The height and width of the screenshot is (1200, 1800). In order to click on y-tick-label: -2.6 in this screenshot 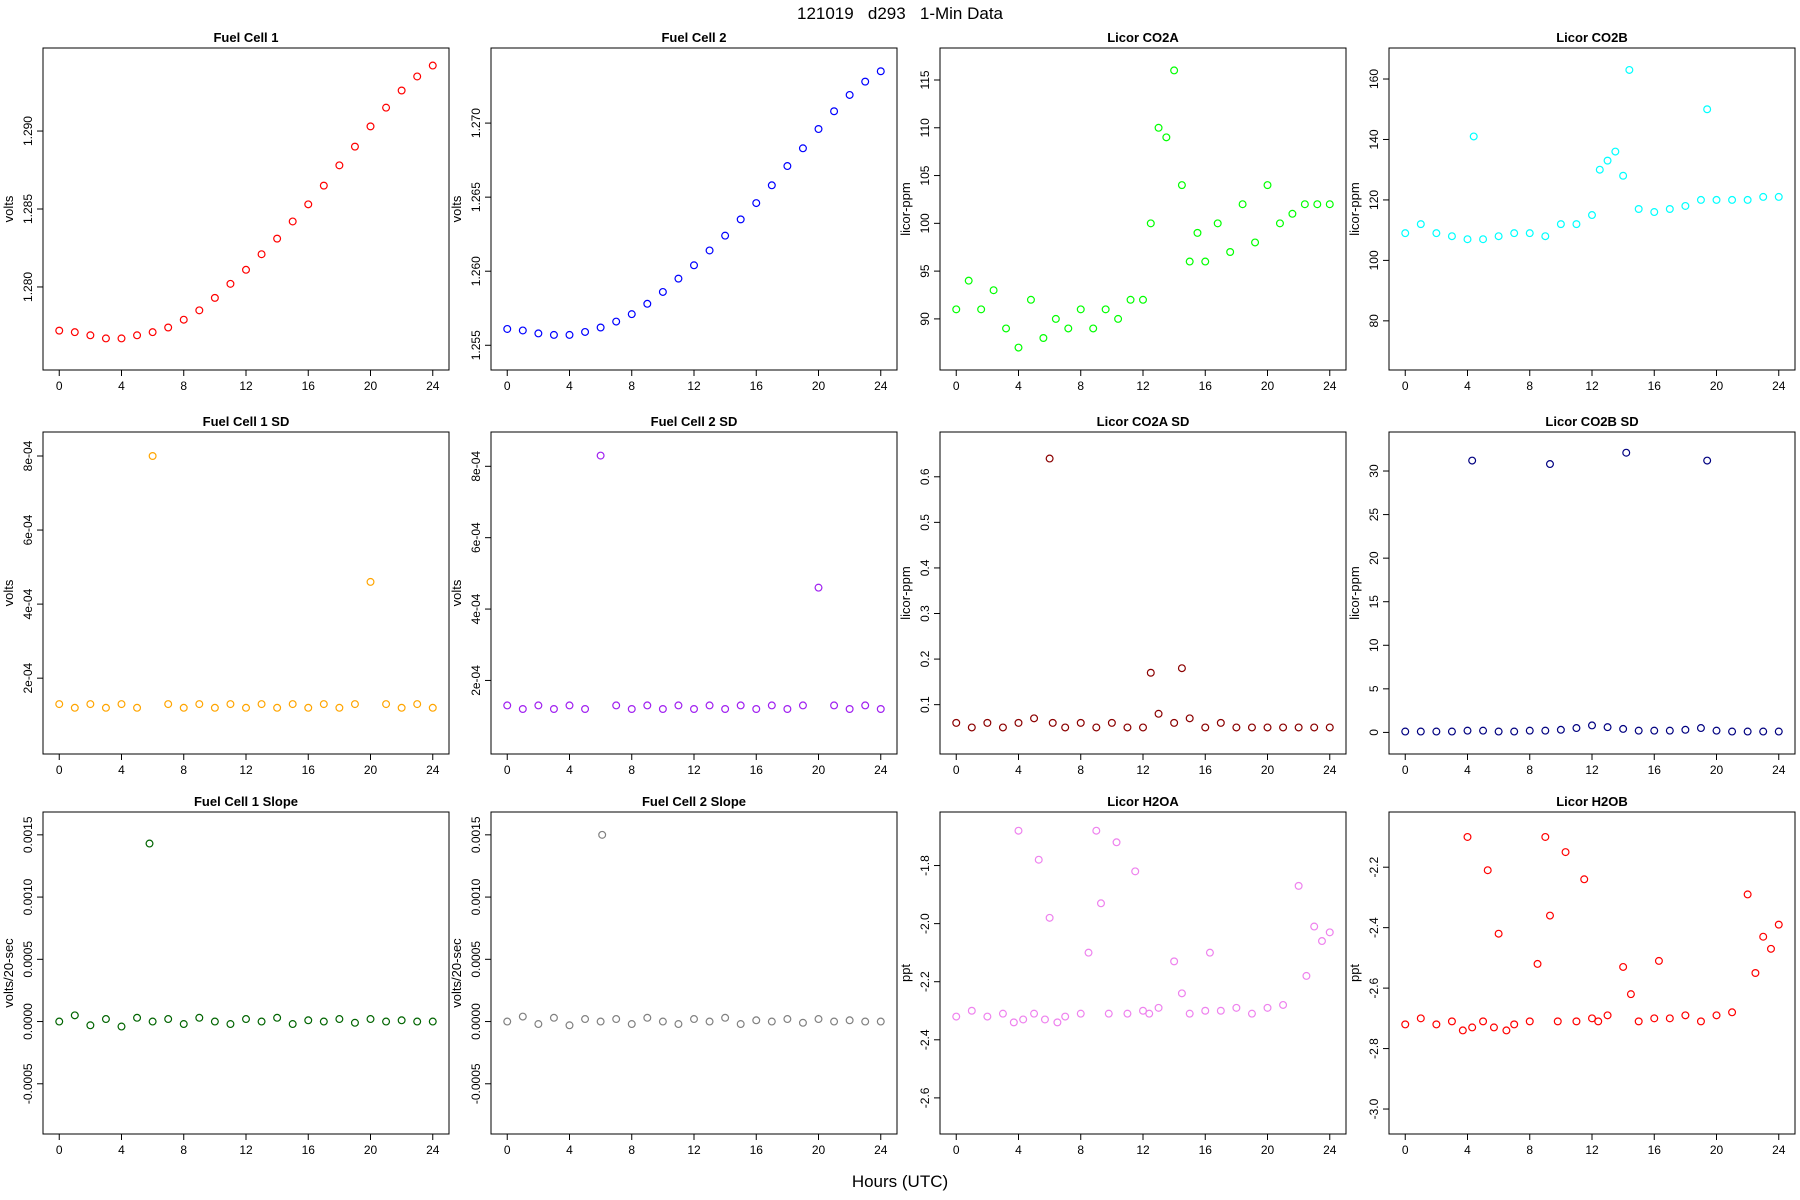, I will do `click(925, 1097)`.